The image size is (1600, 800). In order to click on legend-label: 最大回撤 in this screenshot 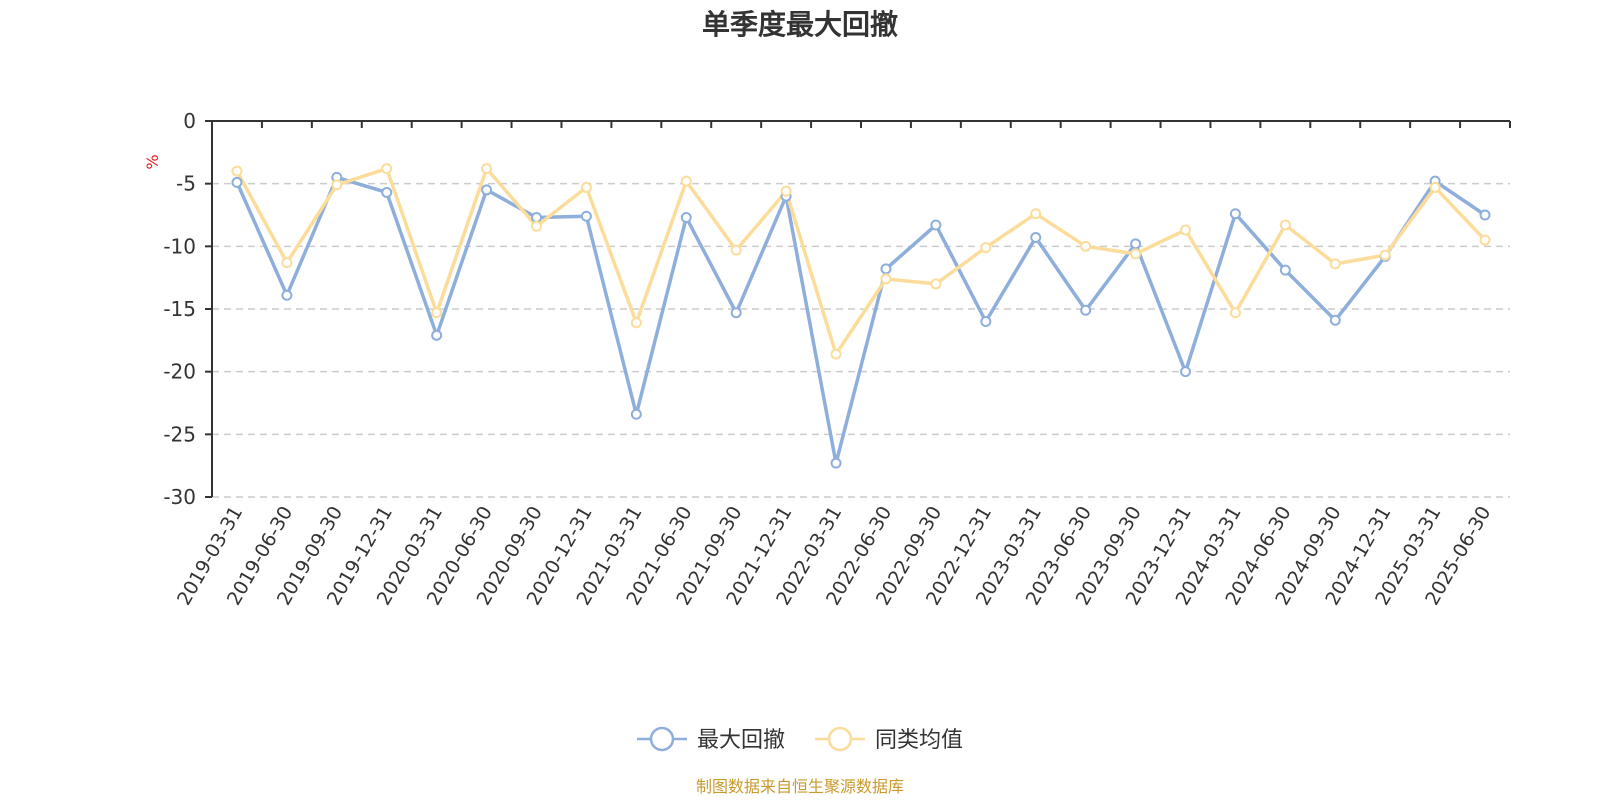, I will do `click(741, 740)`.